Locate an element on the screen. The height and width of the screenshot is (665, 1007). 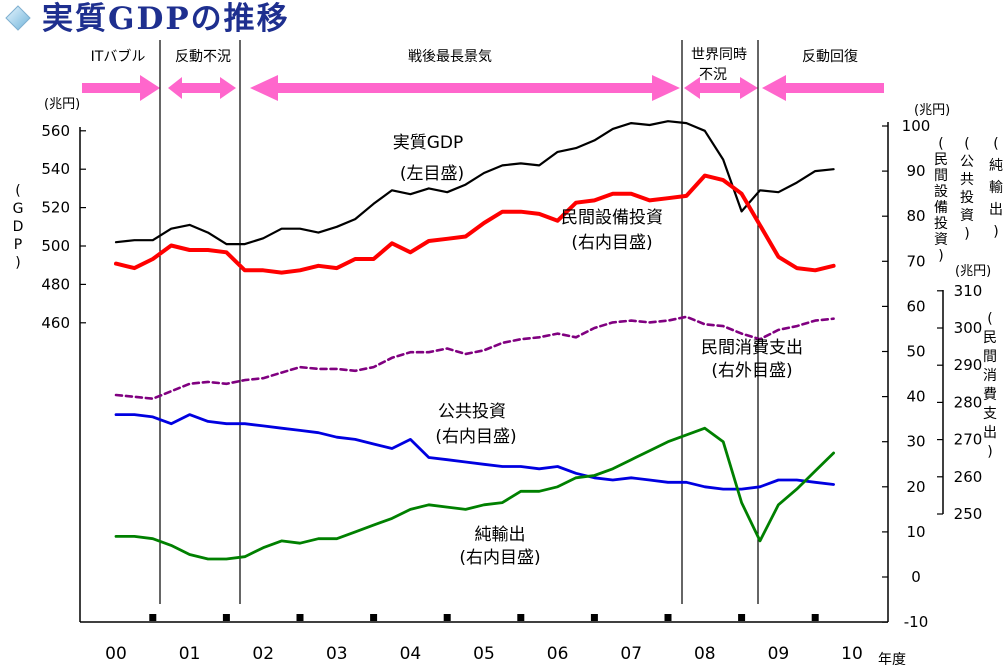
consumption-axis-title-char: 支 is located at coordinates (990, 414).